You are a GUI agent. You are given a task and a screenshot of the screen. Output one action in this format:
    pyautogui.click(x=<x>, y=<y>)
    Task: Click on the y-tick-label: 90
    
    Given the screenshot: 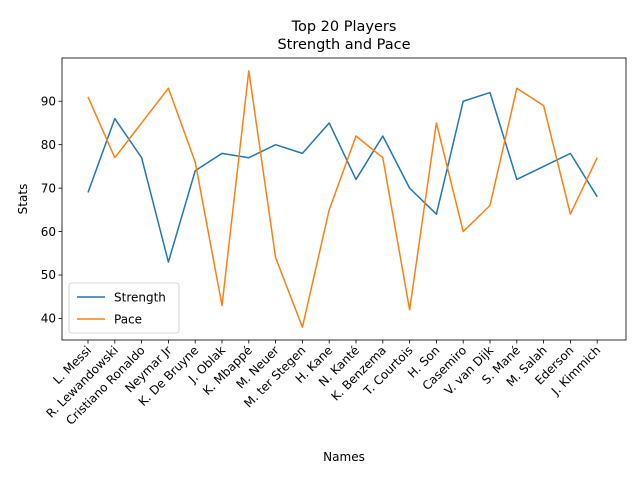 What is the action you would take?
    pyautogui.click(x=48, y=101)
    